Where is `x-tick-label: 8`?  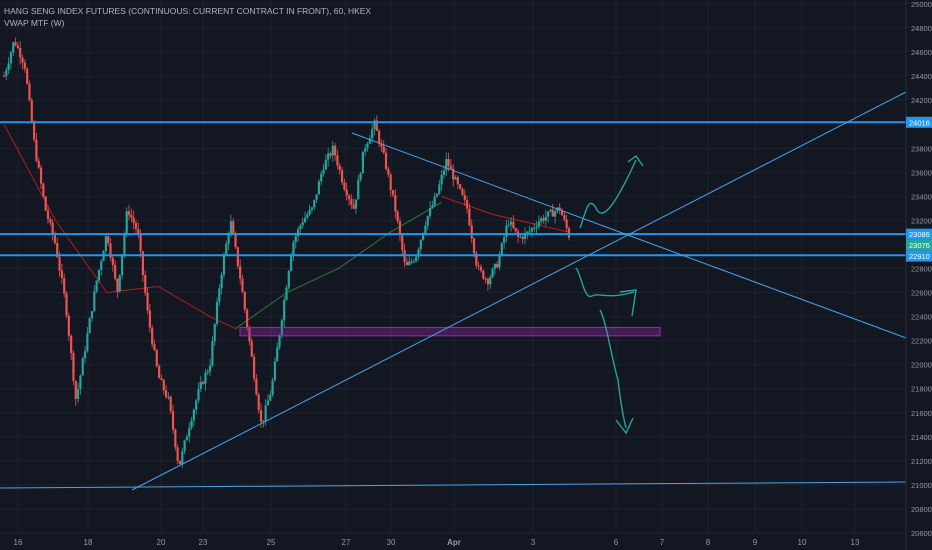
x-tick-label: 8 is located at coordinates (708, 542).